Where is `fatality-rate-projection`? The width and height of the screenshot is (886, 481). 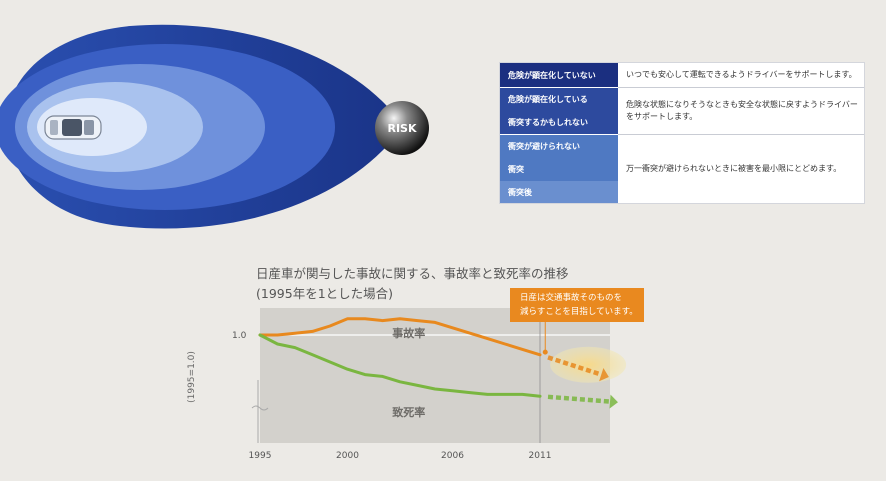
fatality-rate-projection is located at coordinates (579, 399).